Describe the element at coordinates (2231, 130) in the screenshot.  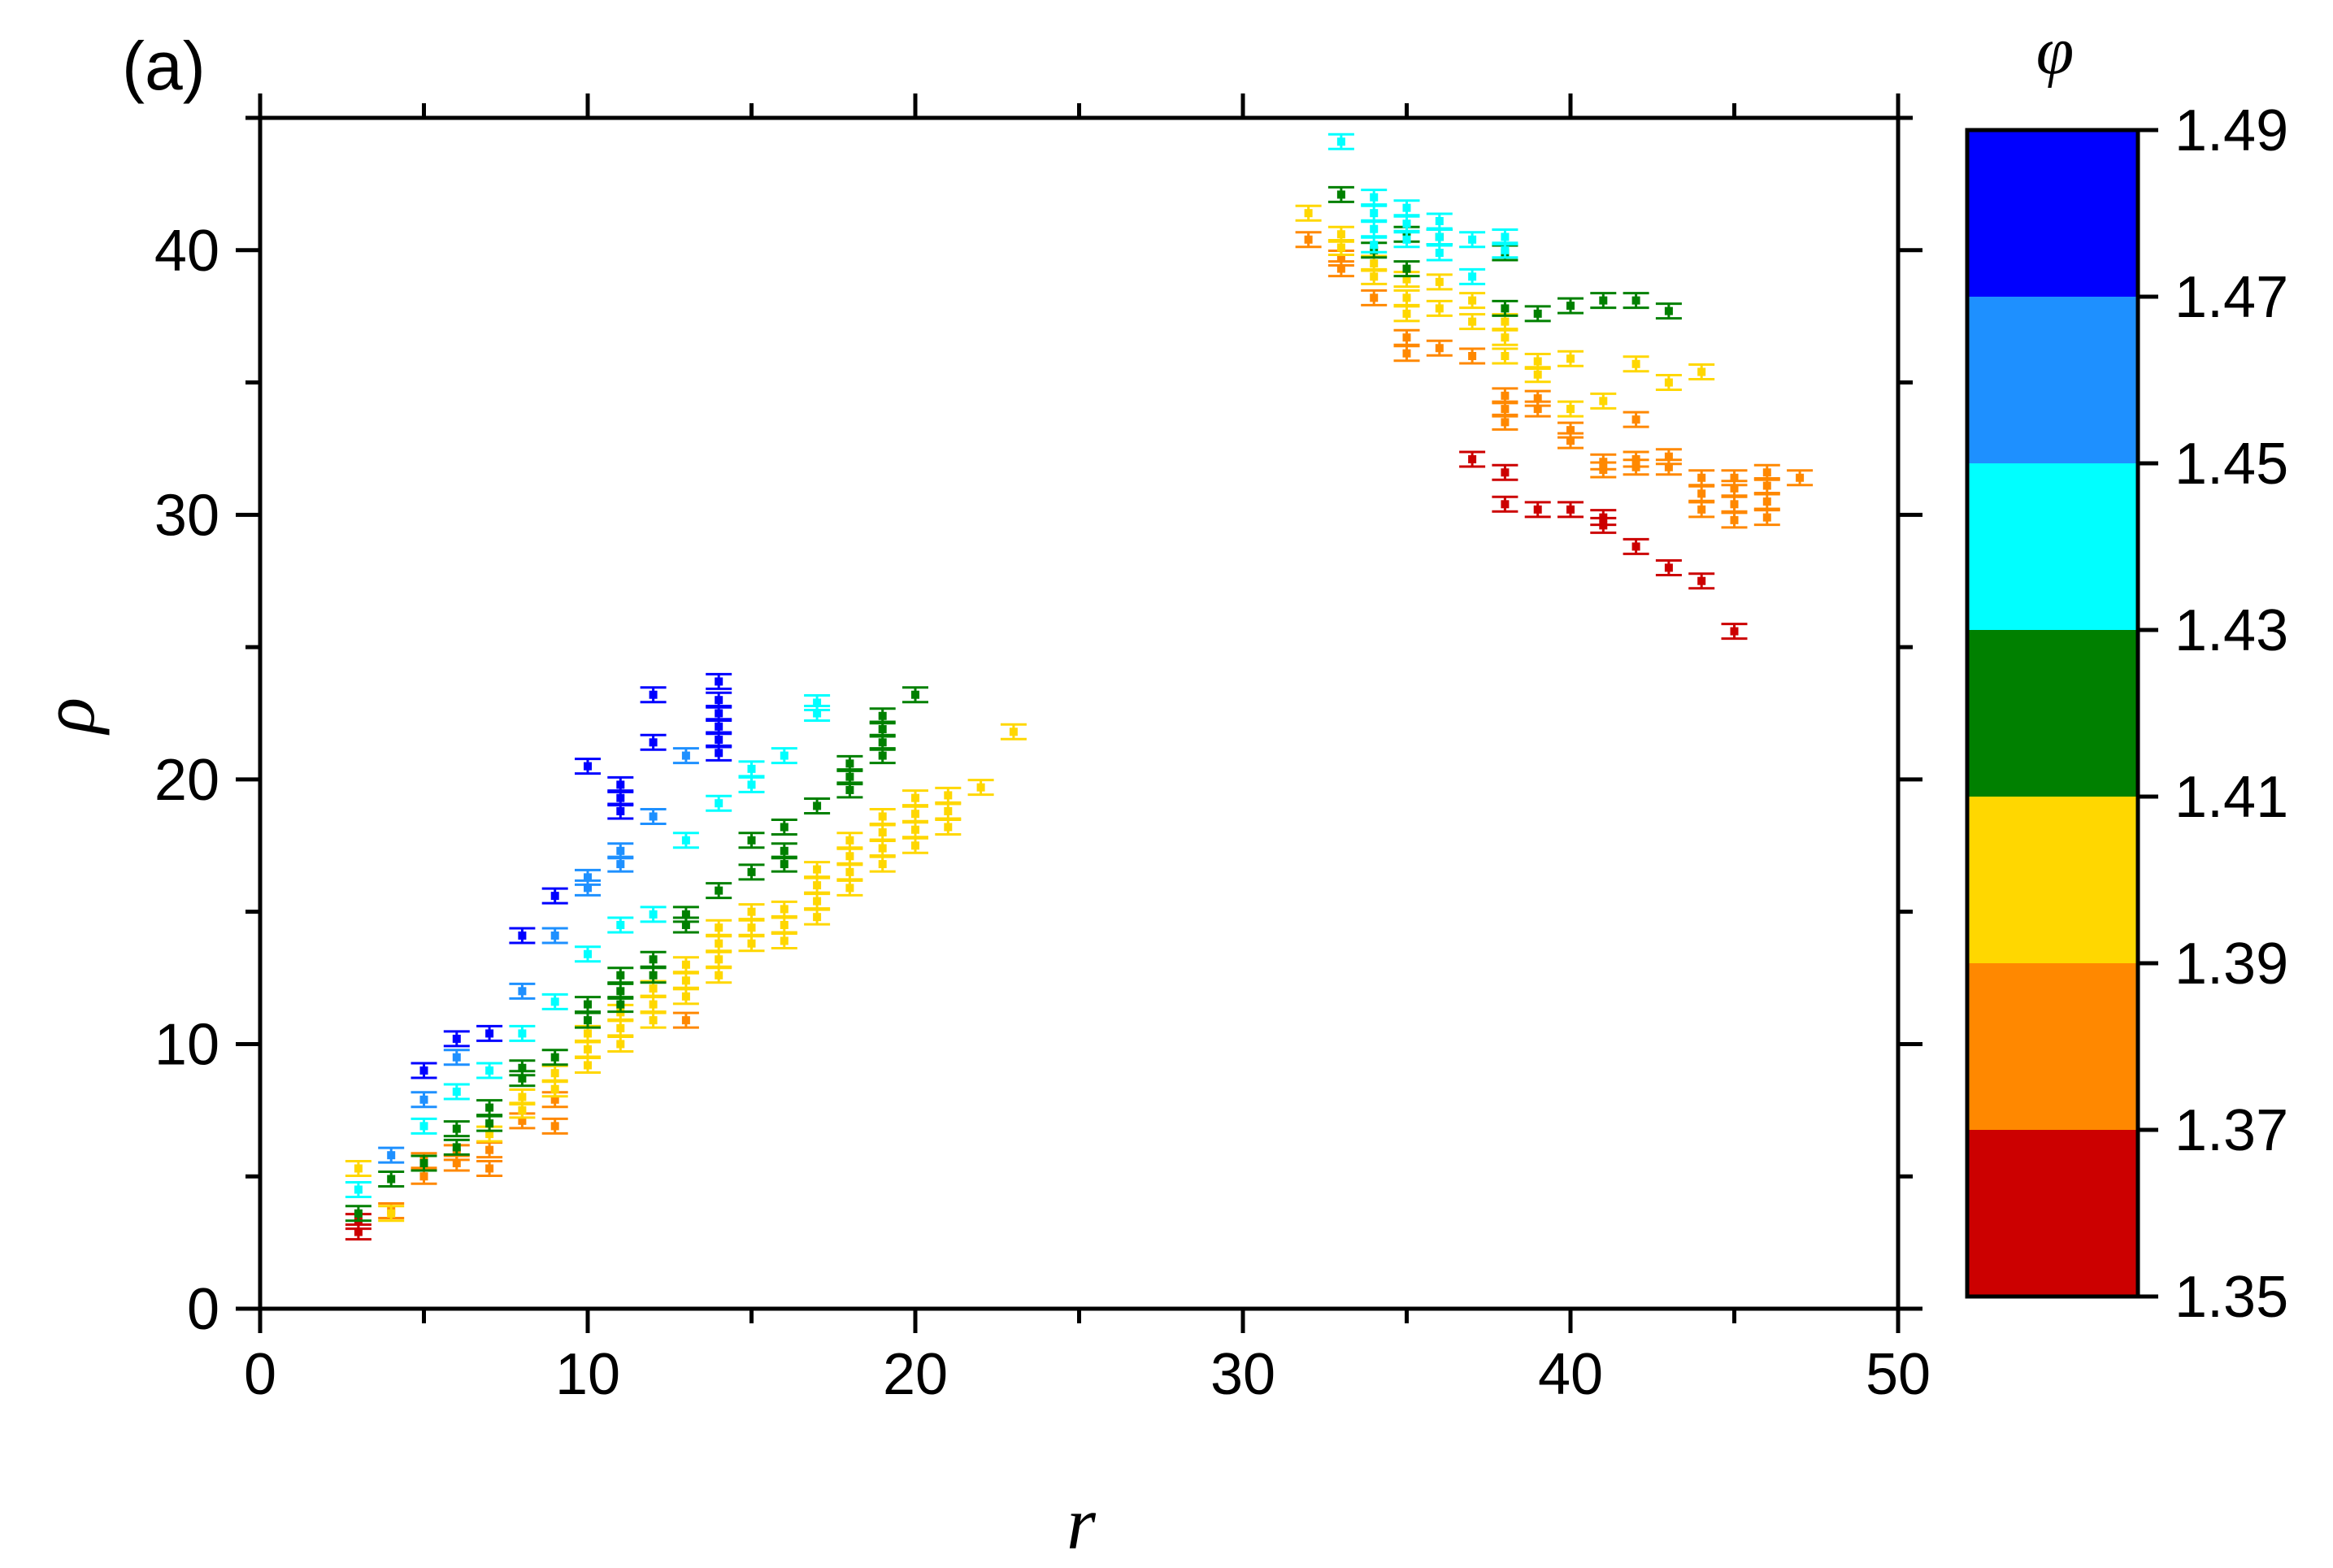
I see `colorbar-tick-label: 1.49` at that location.